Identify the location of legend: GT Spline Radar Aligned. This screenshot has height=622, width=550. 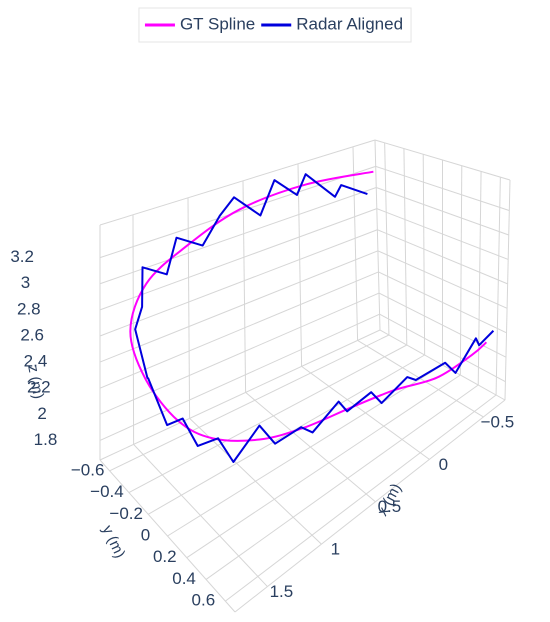
(275, 25).